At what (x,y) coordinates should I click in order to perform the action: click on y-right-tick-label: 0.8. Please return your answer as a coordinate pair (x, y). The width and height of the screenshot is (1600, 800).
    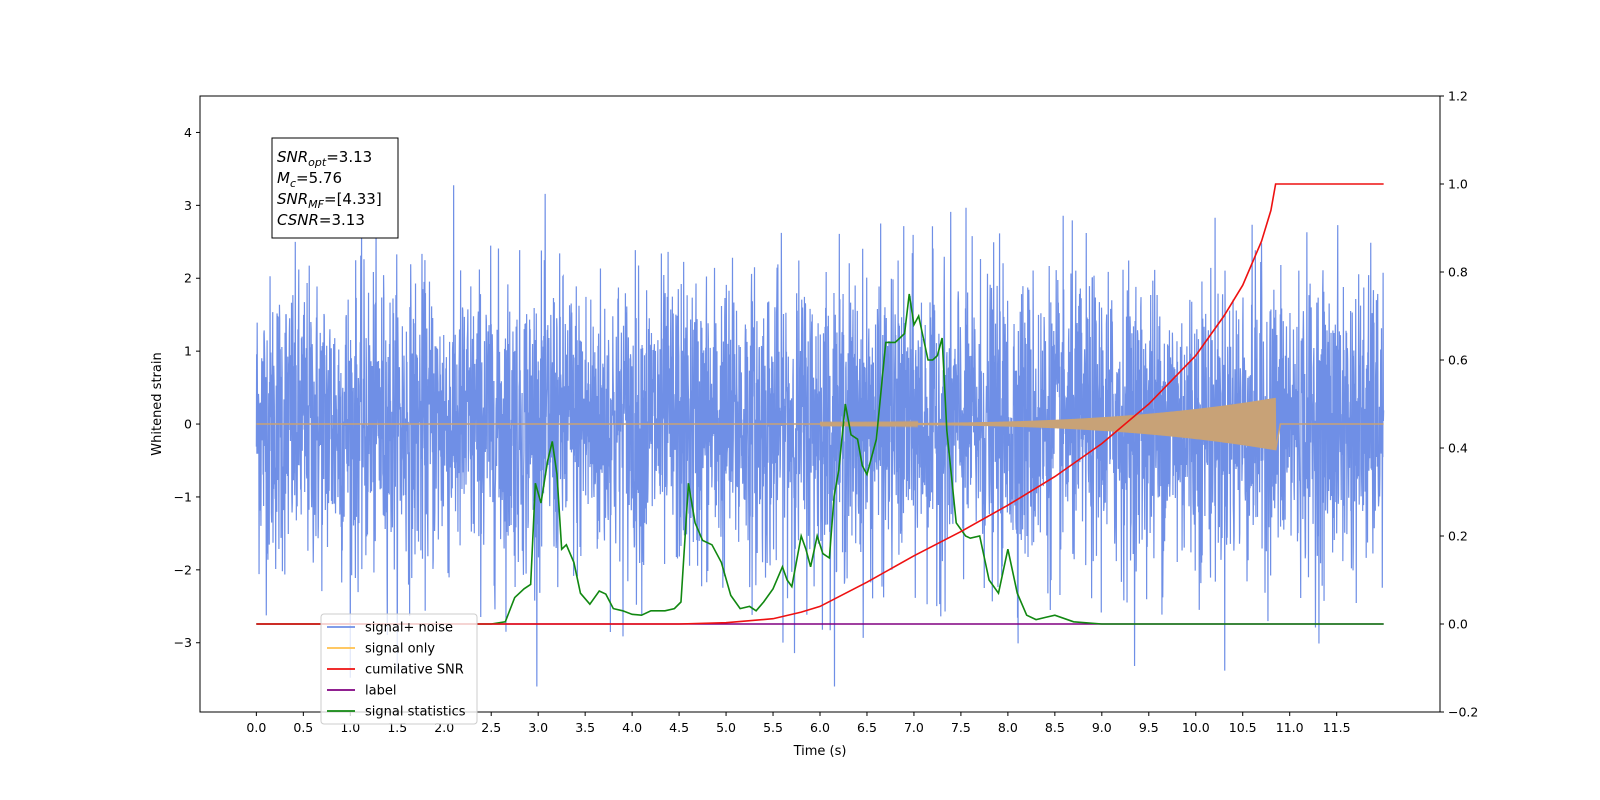
    Looking at the image, I should click on (1458, 272).